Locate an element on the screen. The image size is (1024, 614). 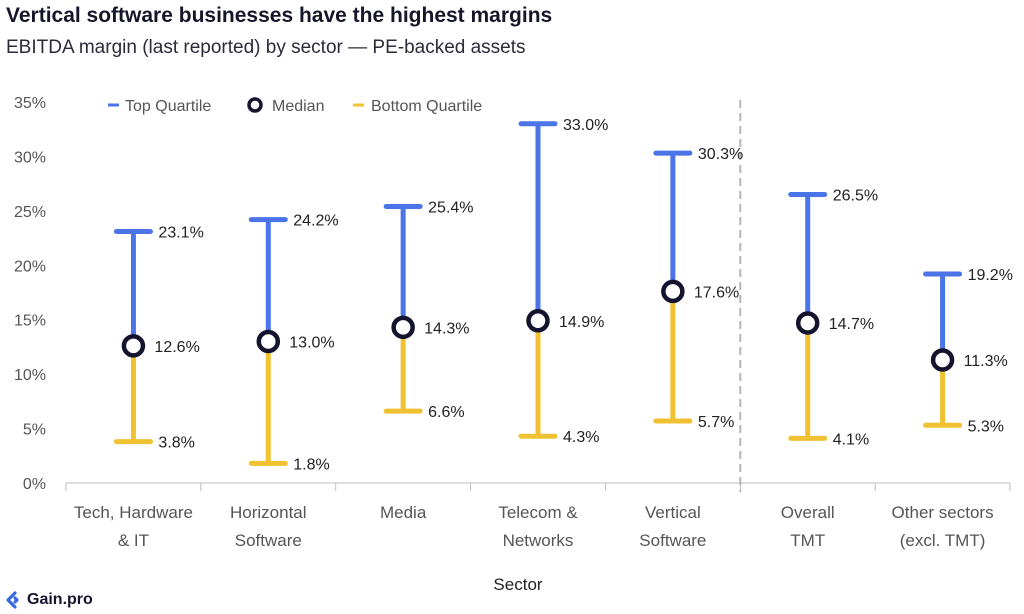
median-label: 11.3% is located at coordinates (986, 361).